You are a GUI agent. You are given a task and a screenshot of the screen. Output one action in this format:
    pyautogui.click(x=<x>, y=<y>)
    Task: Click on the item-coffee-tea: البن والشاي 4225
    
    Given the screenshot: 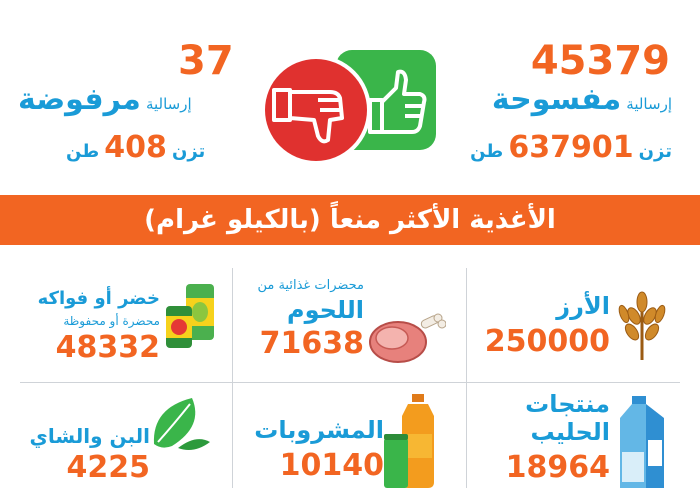 What is the action you would take?
    pyautogui.click(x=120, y=442)
    